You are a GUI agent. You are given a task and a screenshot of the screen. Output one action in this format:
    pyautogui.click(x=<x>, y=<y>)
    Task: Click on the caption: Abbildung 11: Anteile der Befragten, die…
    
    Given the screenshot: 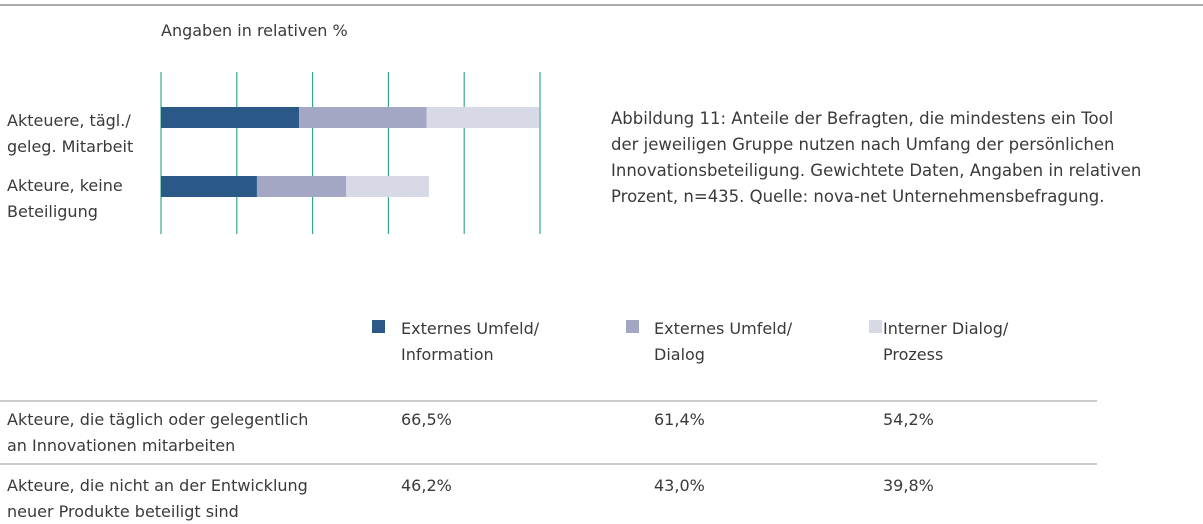 What is the action you would take?
    pyautogui.click(x=876, y=157)
    